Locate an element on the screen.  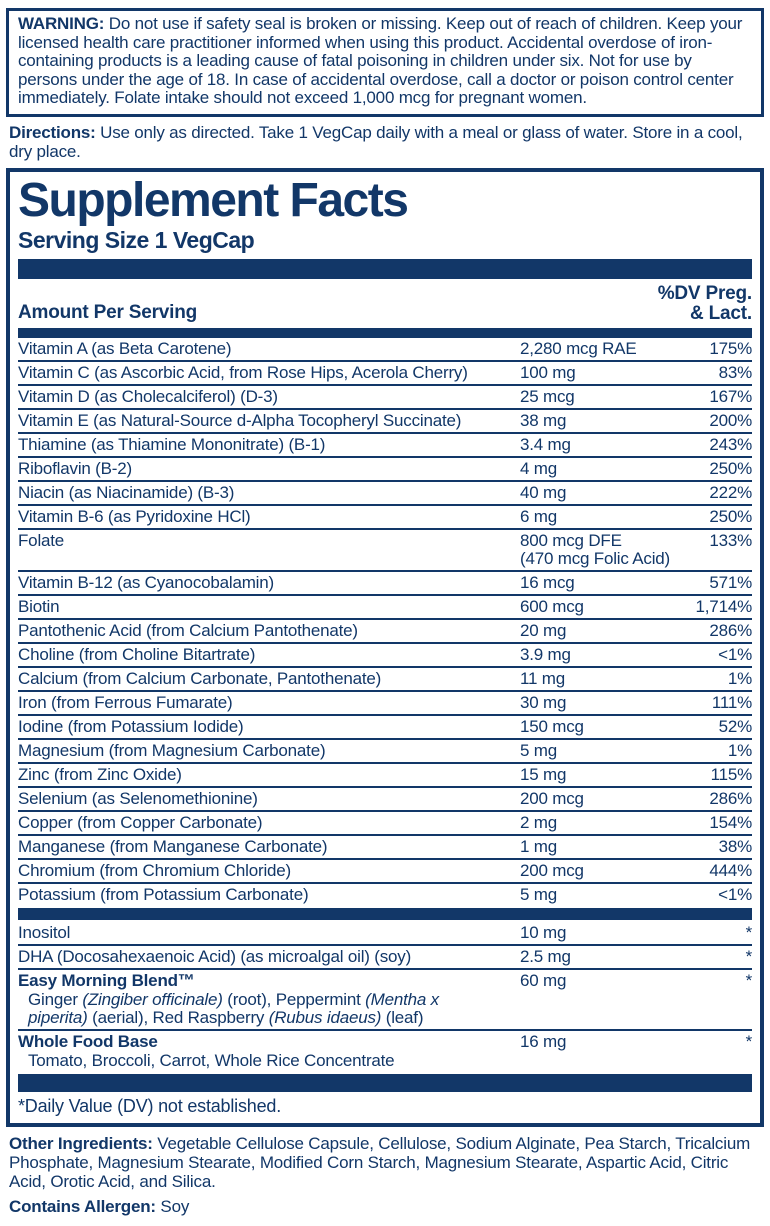
nutrient-name: Chromium (from Chromium Chloride) is located at coordinates (155, 870).